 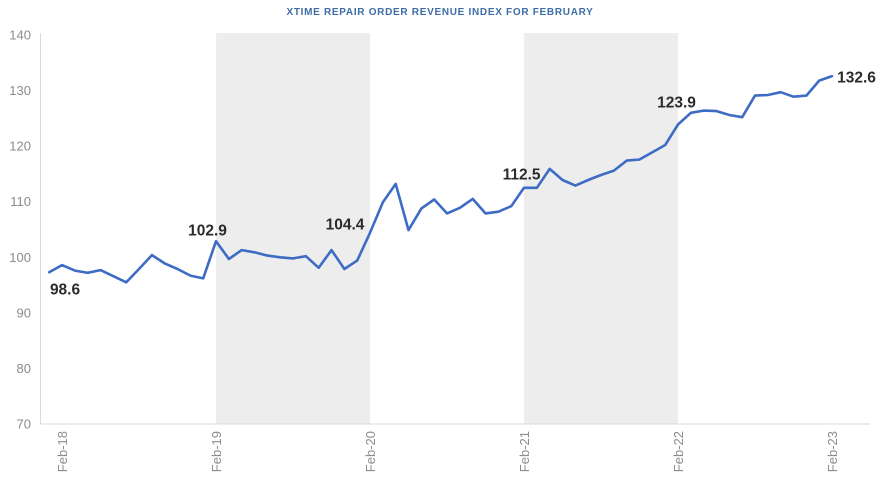 What do you see at coordinates (20, 90) in the screenshot?
I see `y-axis-tick-label: 130` at bounding box center [20, 90].